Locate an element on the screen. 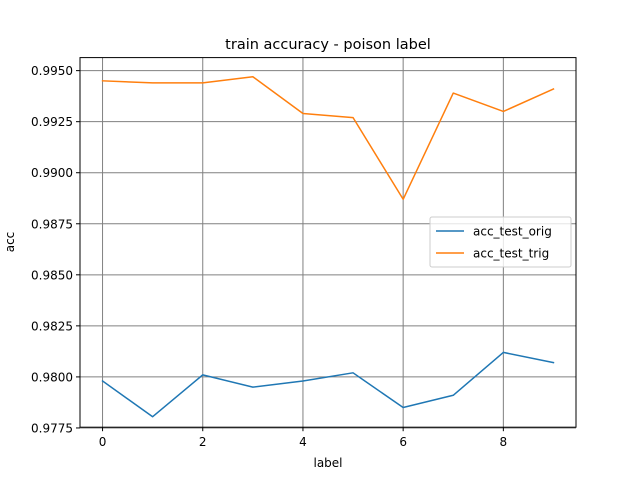 The width and height of the screenshot is (640, 480). legend-box is located at coordinates (500, 242).